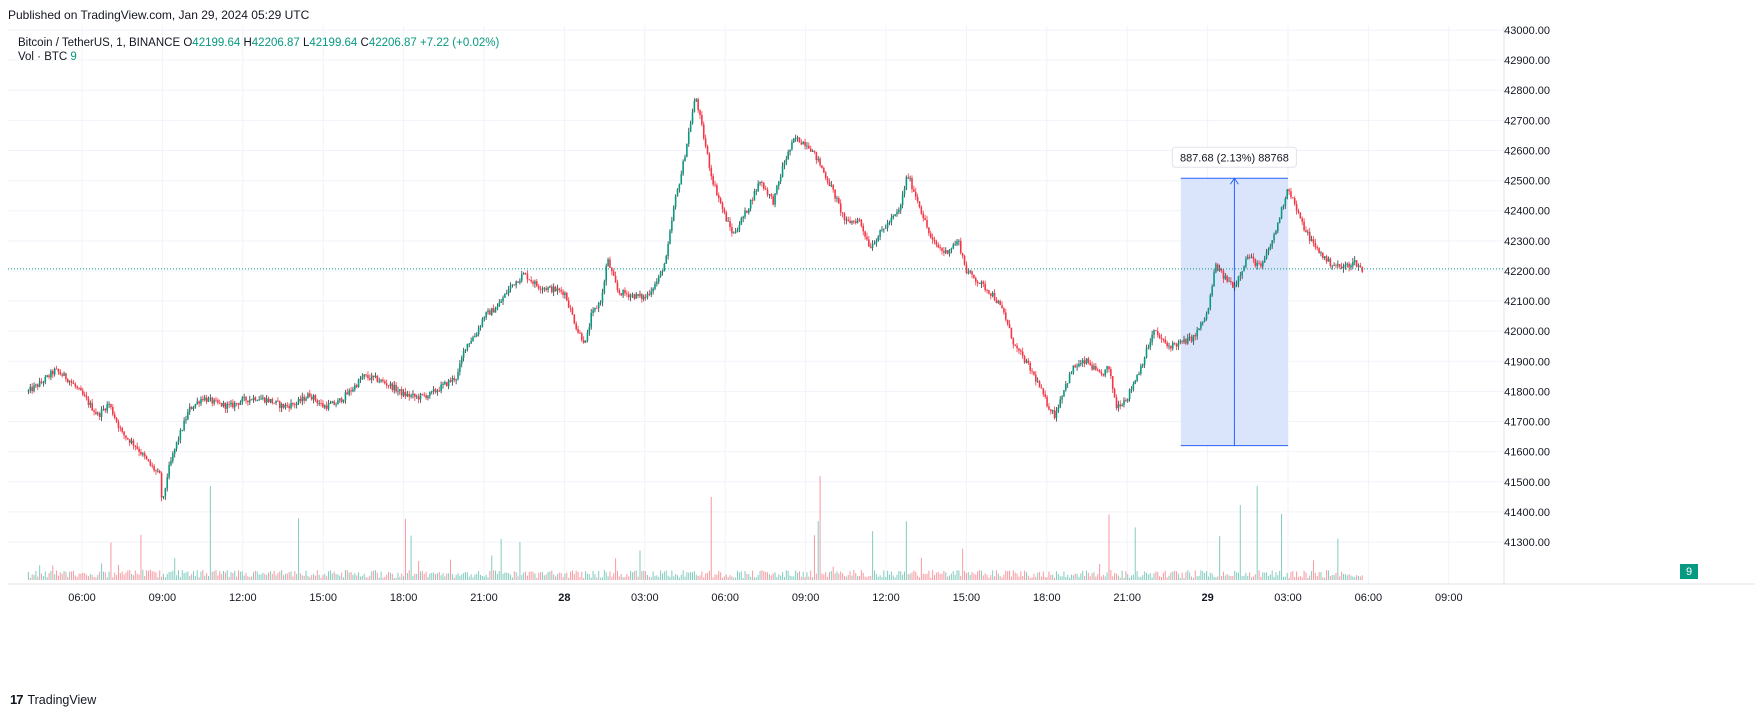  What do you see at coordinates (333, 43) in the screenshot?
I see `low-value: 42199.64` at bounding box center [333, 43].